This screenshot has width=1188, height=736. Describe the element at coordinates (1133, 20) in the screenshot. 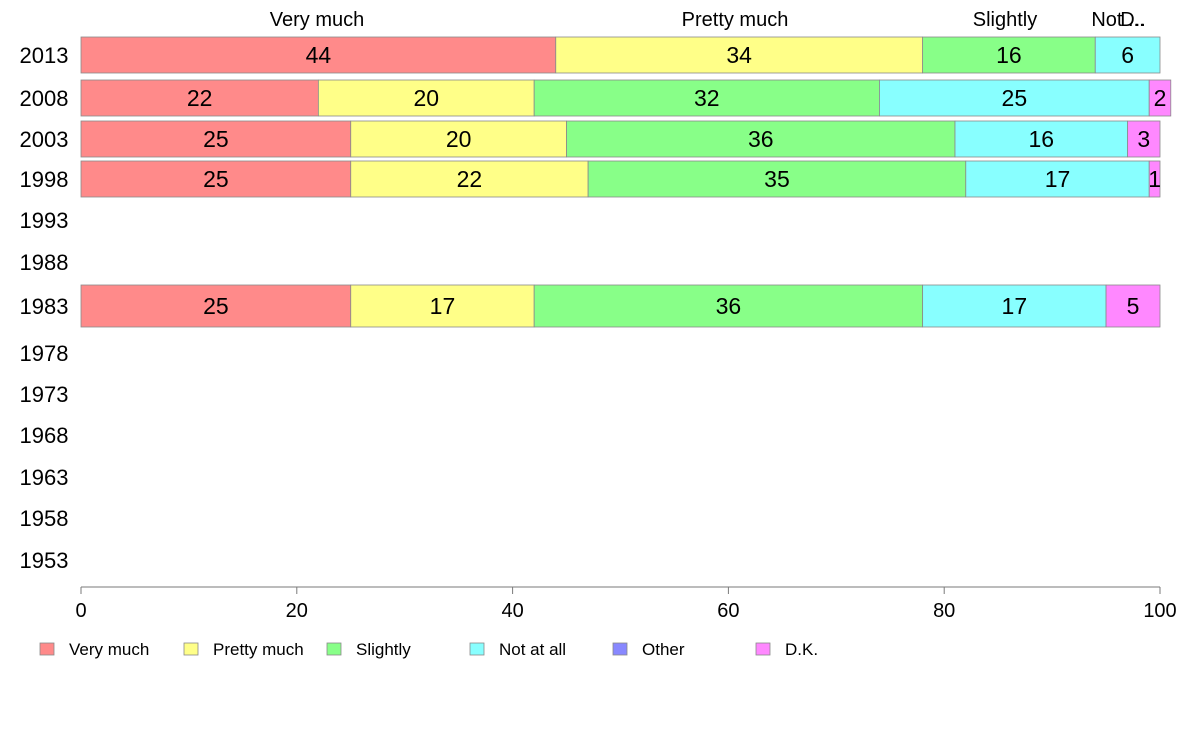

I see `top-label: D..` at that location.